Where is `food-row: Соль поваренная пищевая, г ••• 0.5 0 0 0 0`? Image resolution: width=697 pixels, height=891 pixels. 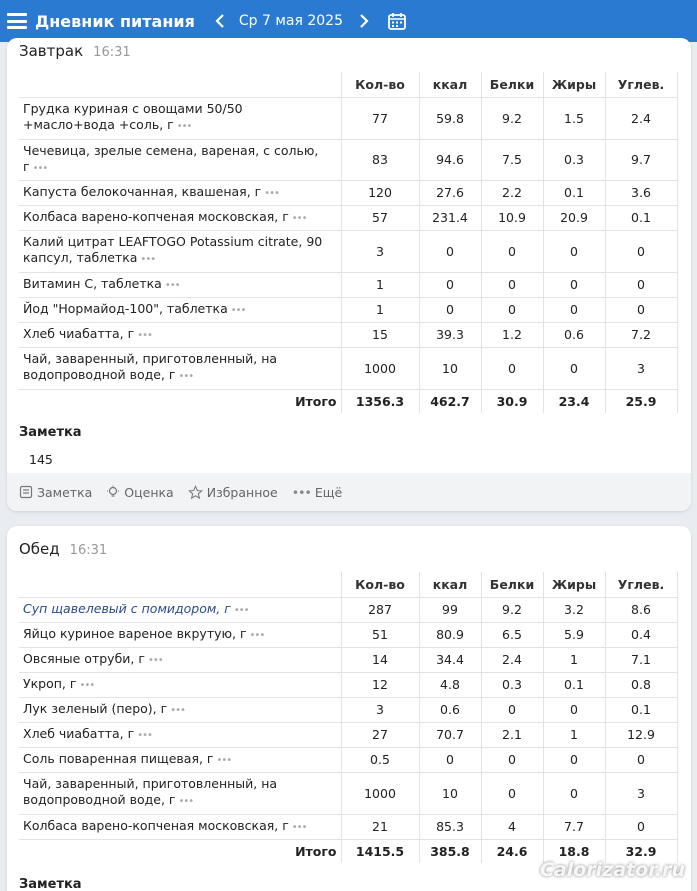 food-row: Соль поваренная пищевая, г ••• 0.5 0 0 0 0 is located at coordinates (348, 759).